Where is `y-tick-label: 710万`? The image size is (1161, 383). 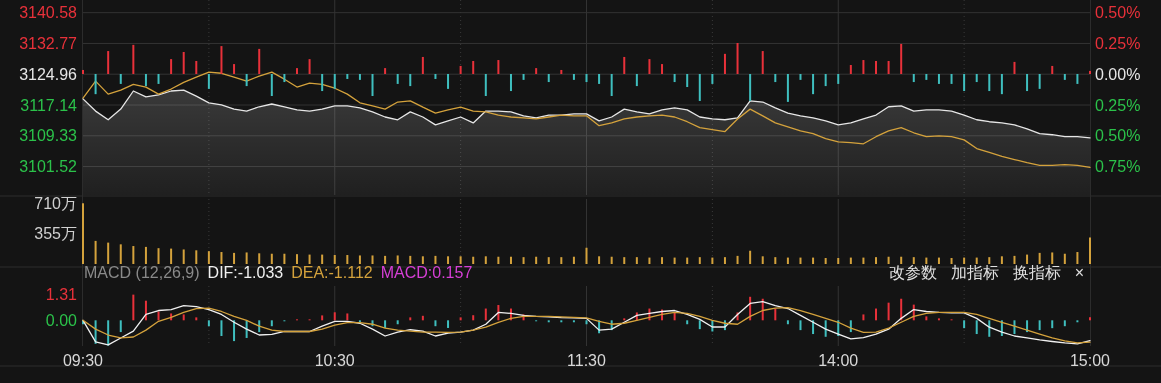 y-tick-label: 710万 is located at coordinates (55, 203).